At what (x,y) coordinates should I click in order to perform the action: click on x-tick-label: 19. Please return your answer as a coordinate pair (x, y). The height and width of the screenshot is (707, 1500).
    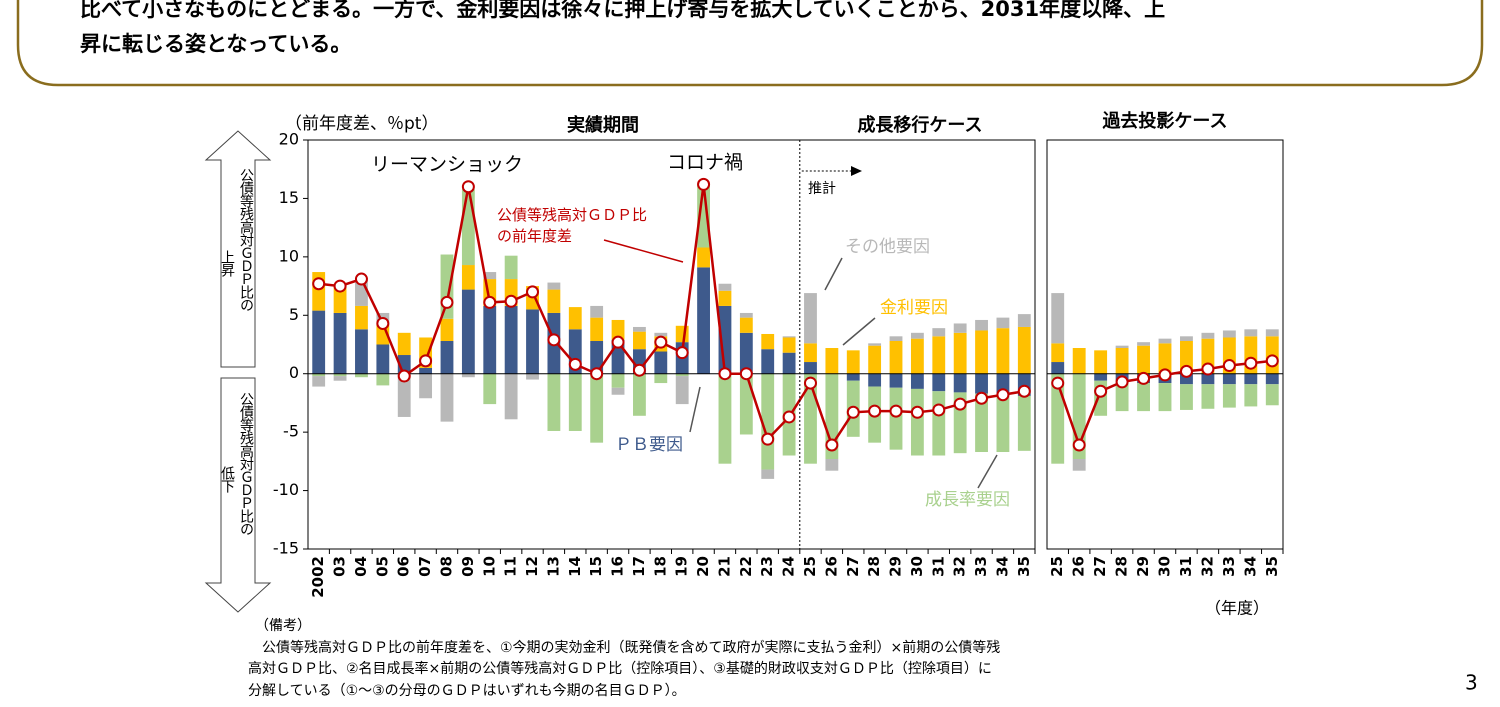
    Looking at the image, I should click on (682, 566).